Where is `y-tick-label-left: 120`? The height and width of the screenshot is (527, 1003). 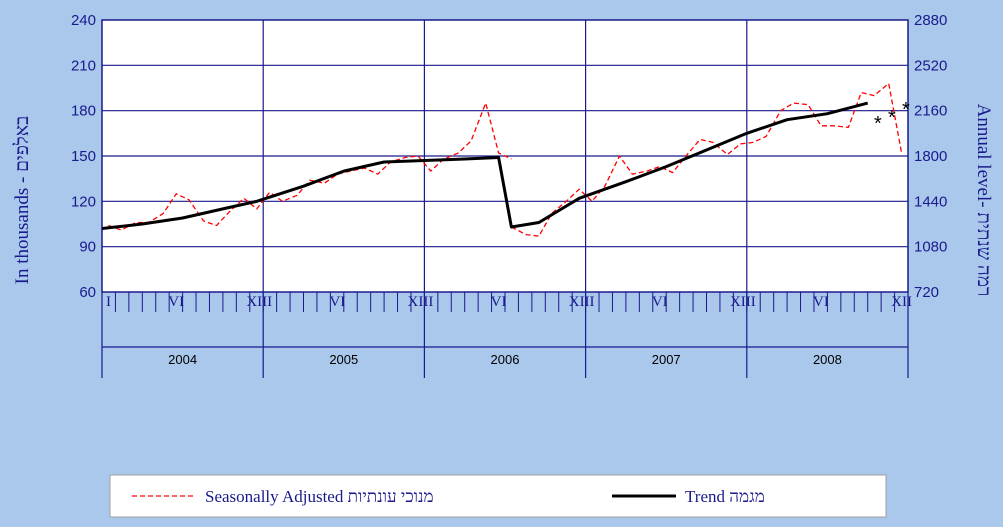
y-tick-label-left: 120 is located at coordinates (83, 201).